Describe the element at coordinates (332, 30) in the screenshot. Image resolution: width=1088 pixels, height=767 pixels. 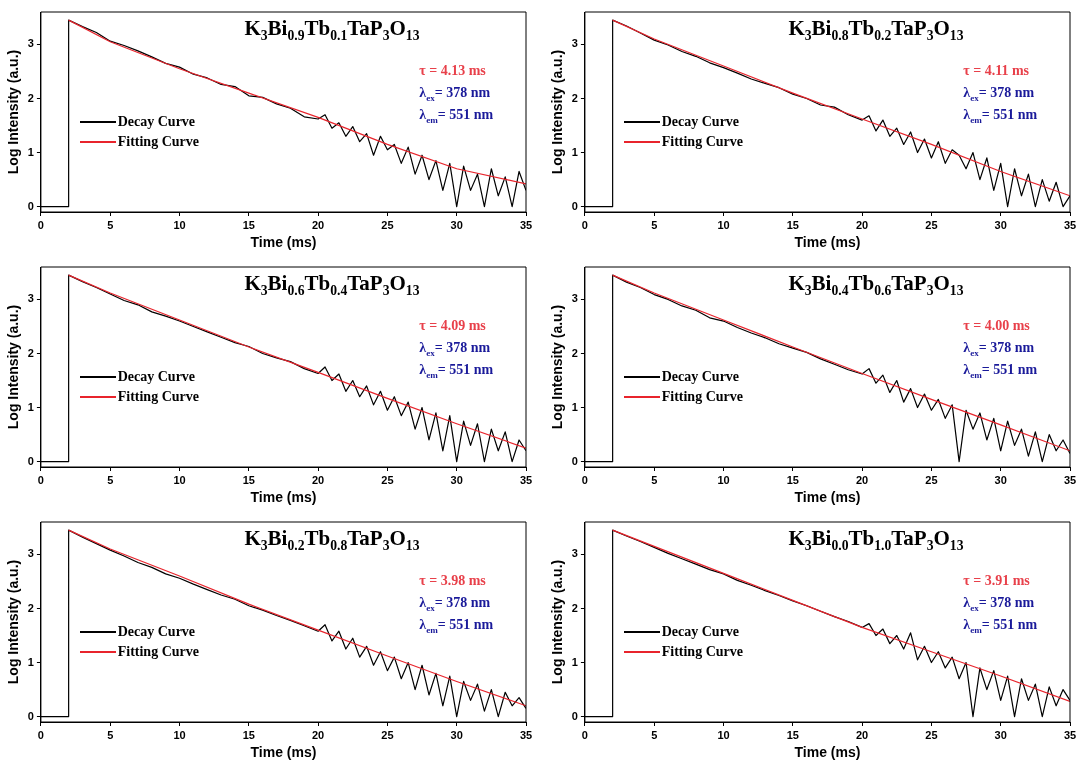
I see `chart-title: K$_{3}$Bi$_{0.9}$Tb$_{0.1}$TaP$_{3}$O$_{13}$` at that location.